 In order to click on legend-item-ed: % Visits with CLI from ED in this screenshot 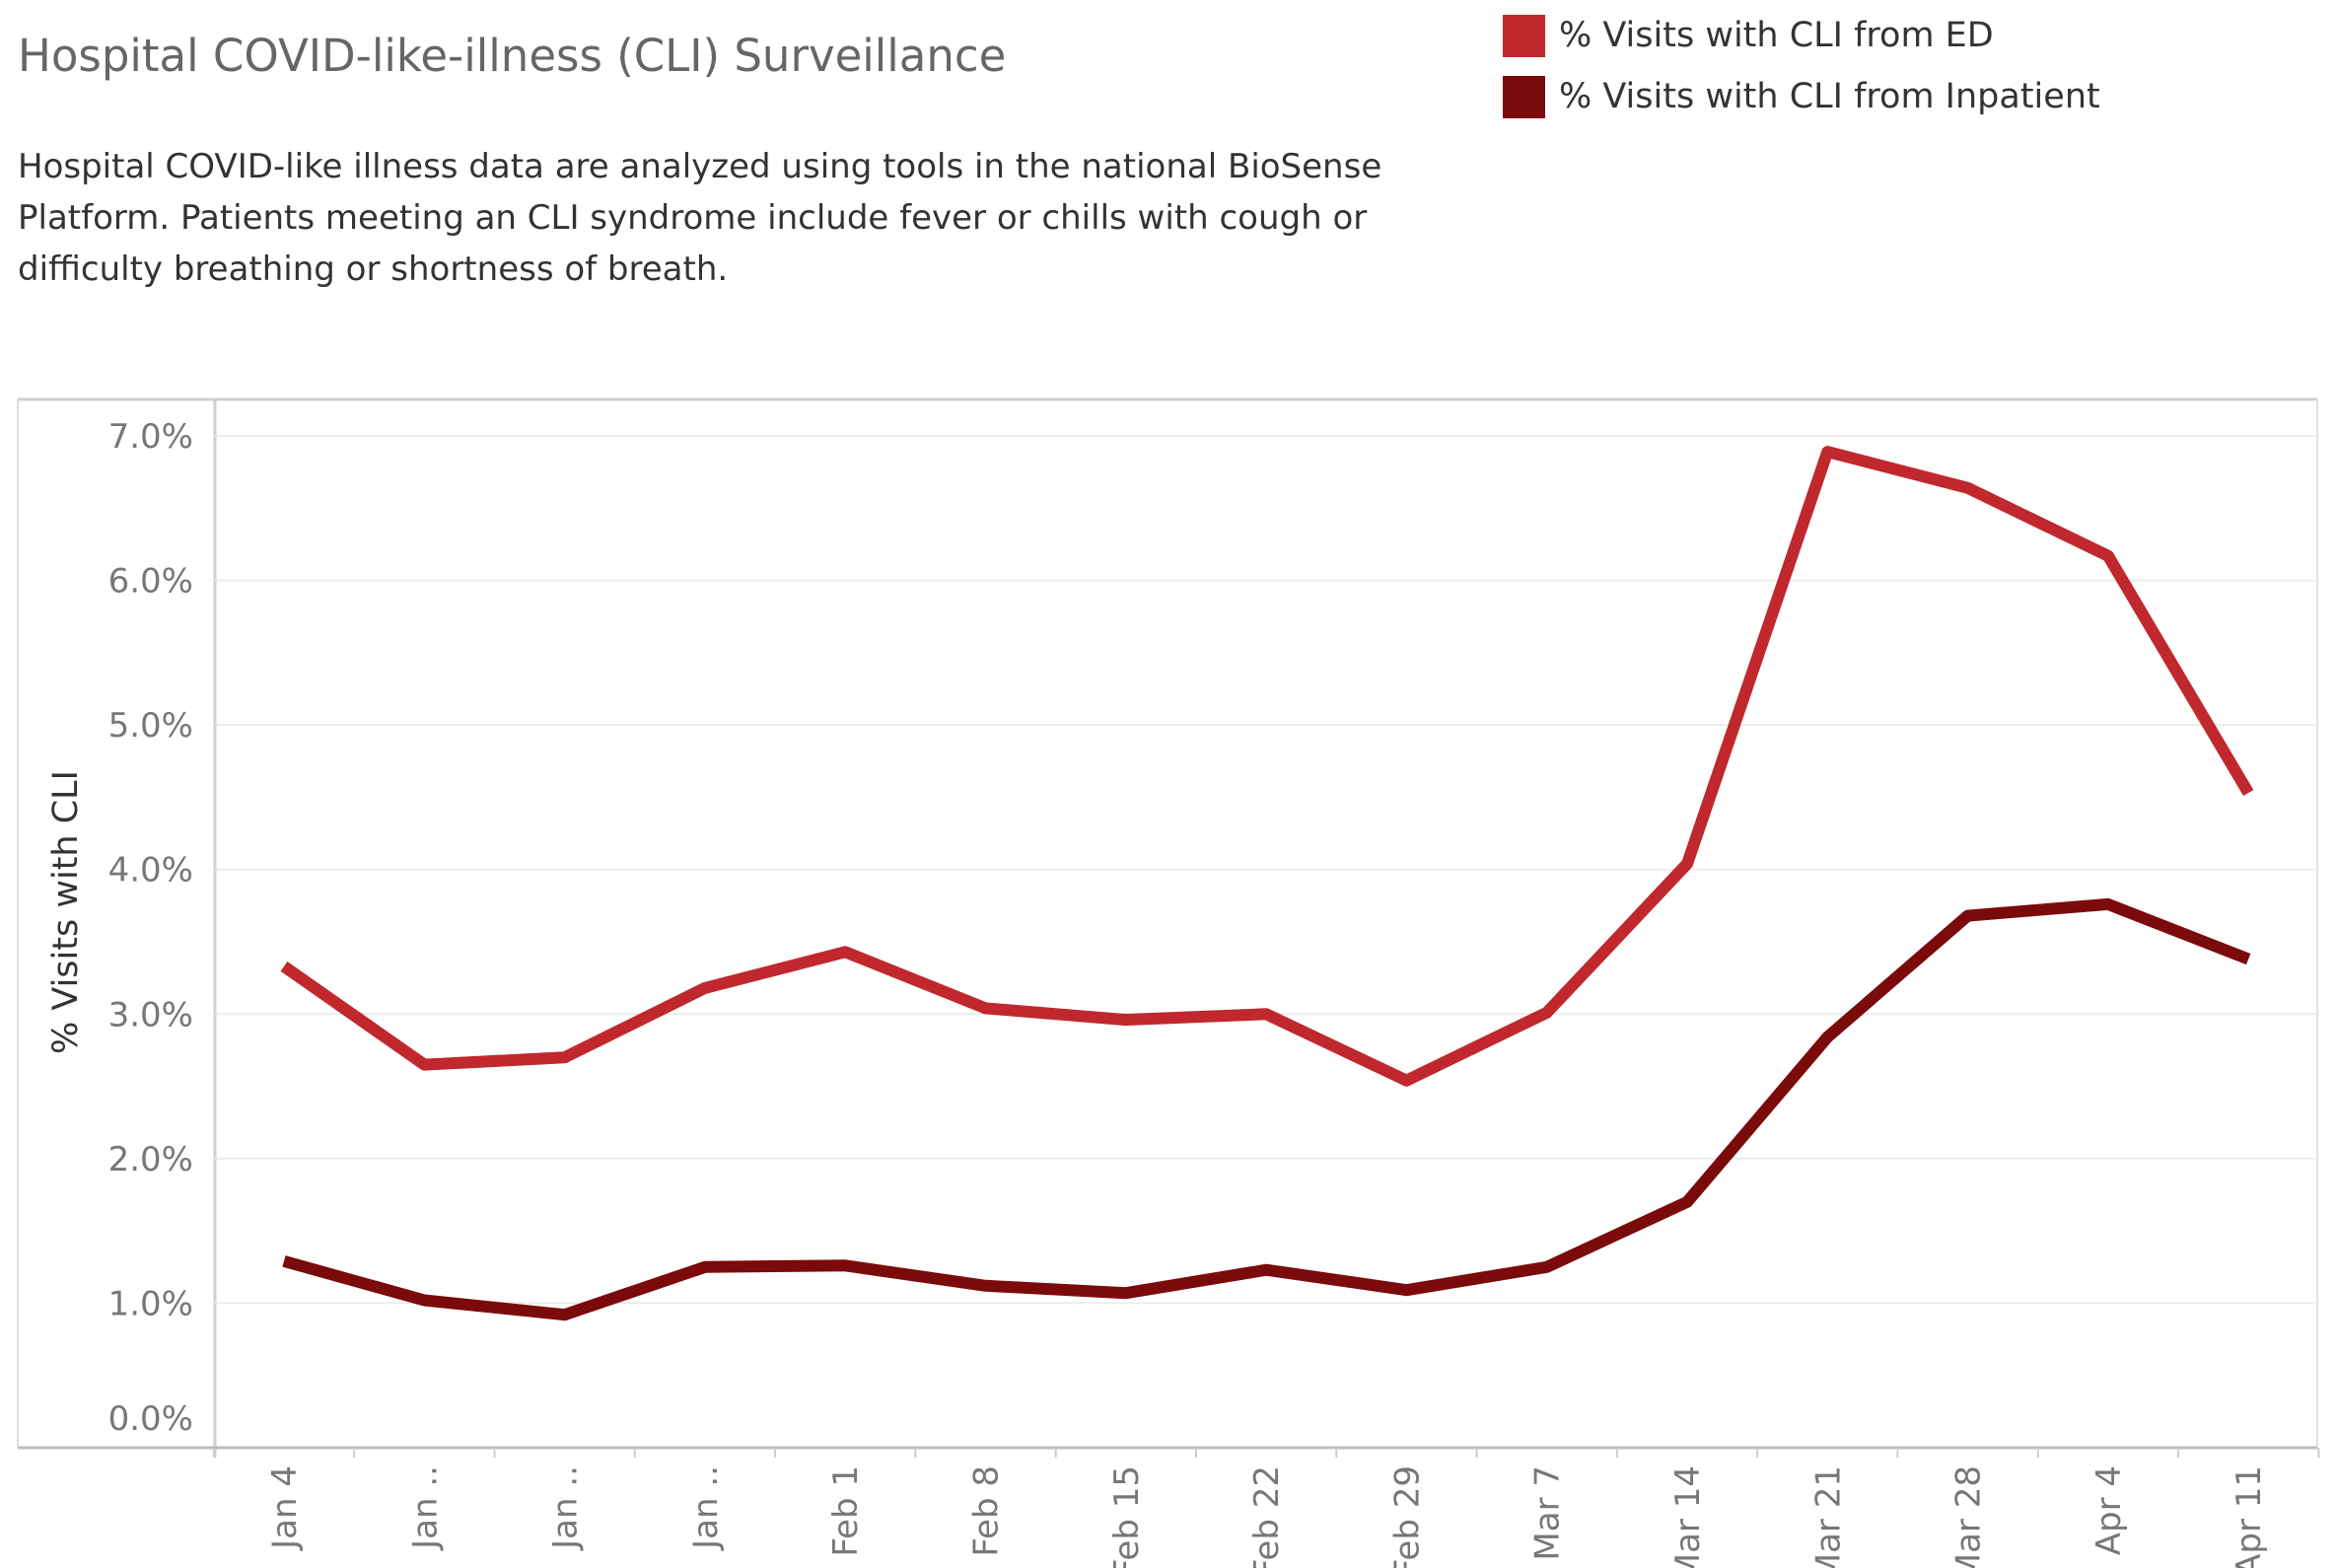, I will do `click(1801, 35)`.